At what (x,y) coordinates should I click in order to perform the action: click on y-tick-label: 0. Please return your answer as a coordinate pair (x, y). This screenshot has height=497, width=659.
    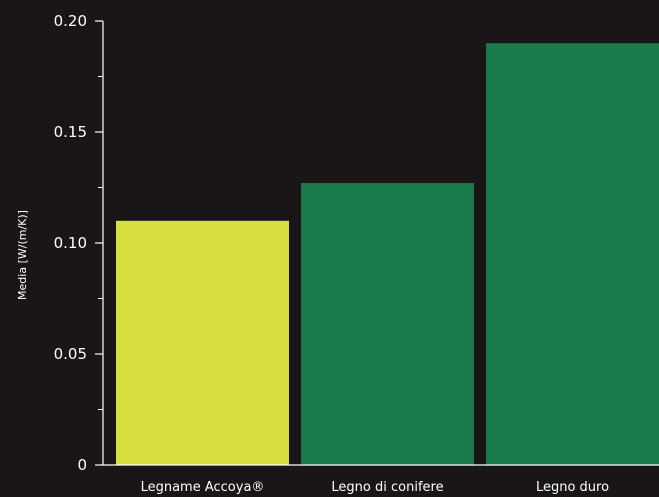
    Looking at the image, I should click on (82, 465).